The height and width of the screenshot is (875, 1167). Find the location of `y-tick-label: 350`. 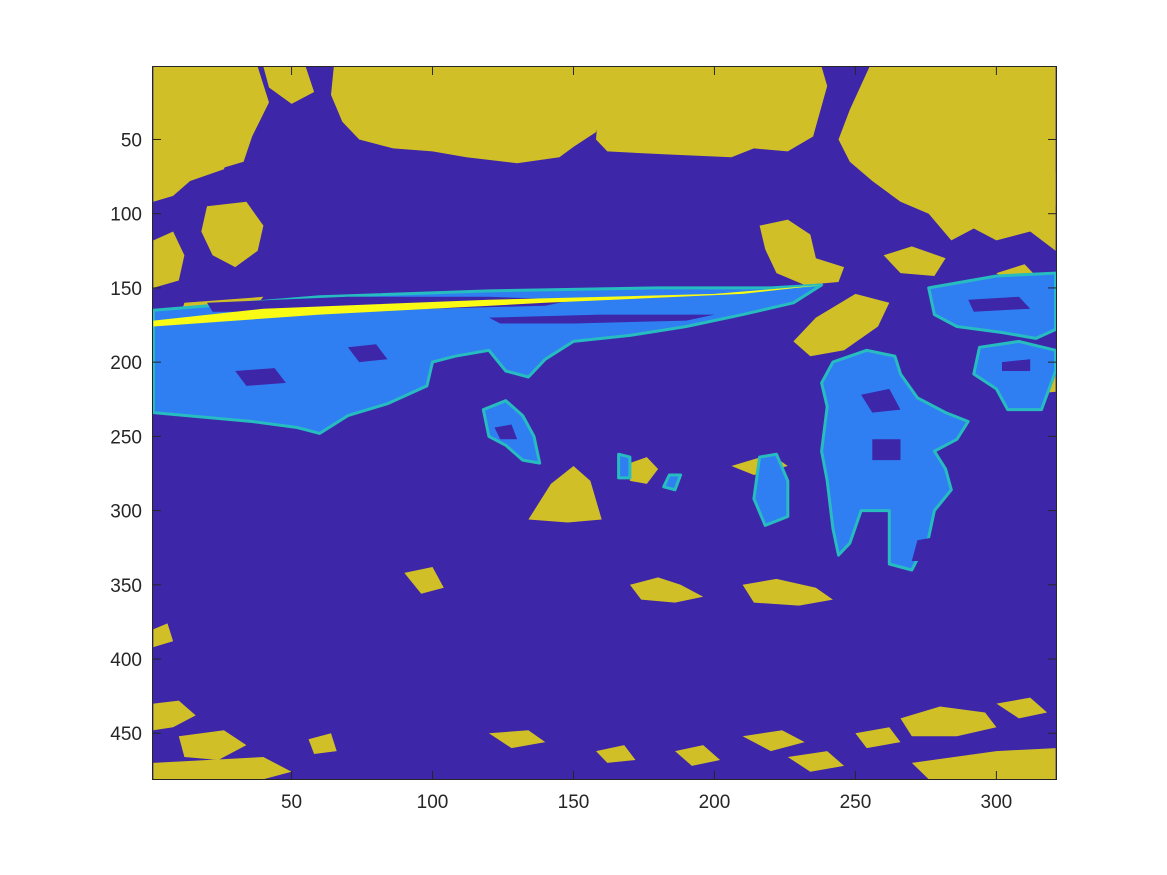

y-tick-label: 350 is located at coordinates (126, 586).